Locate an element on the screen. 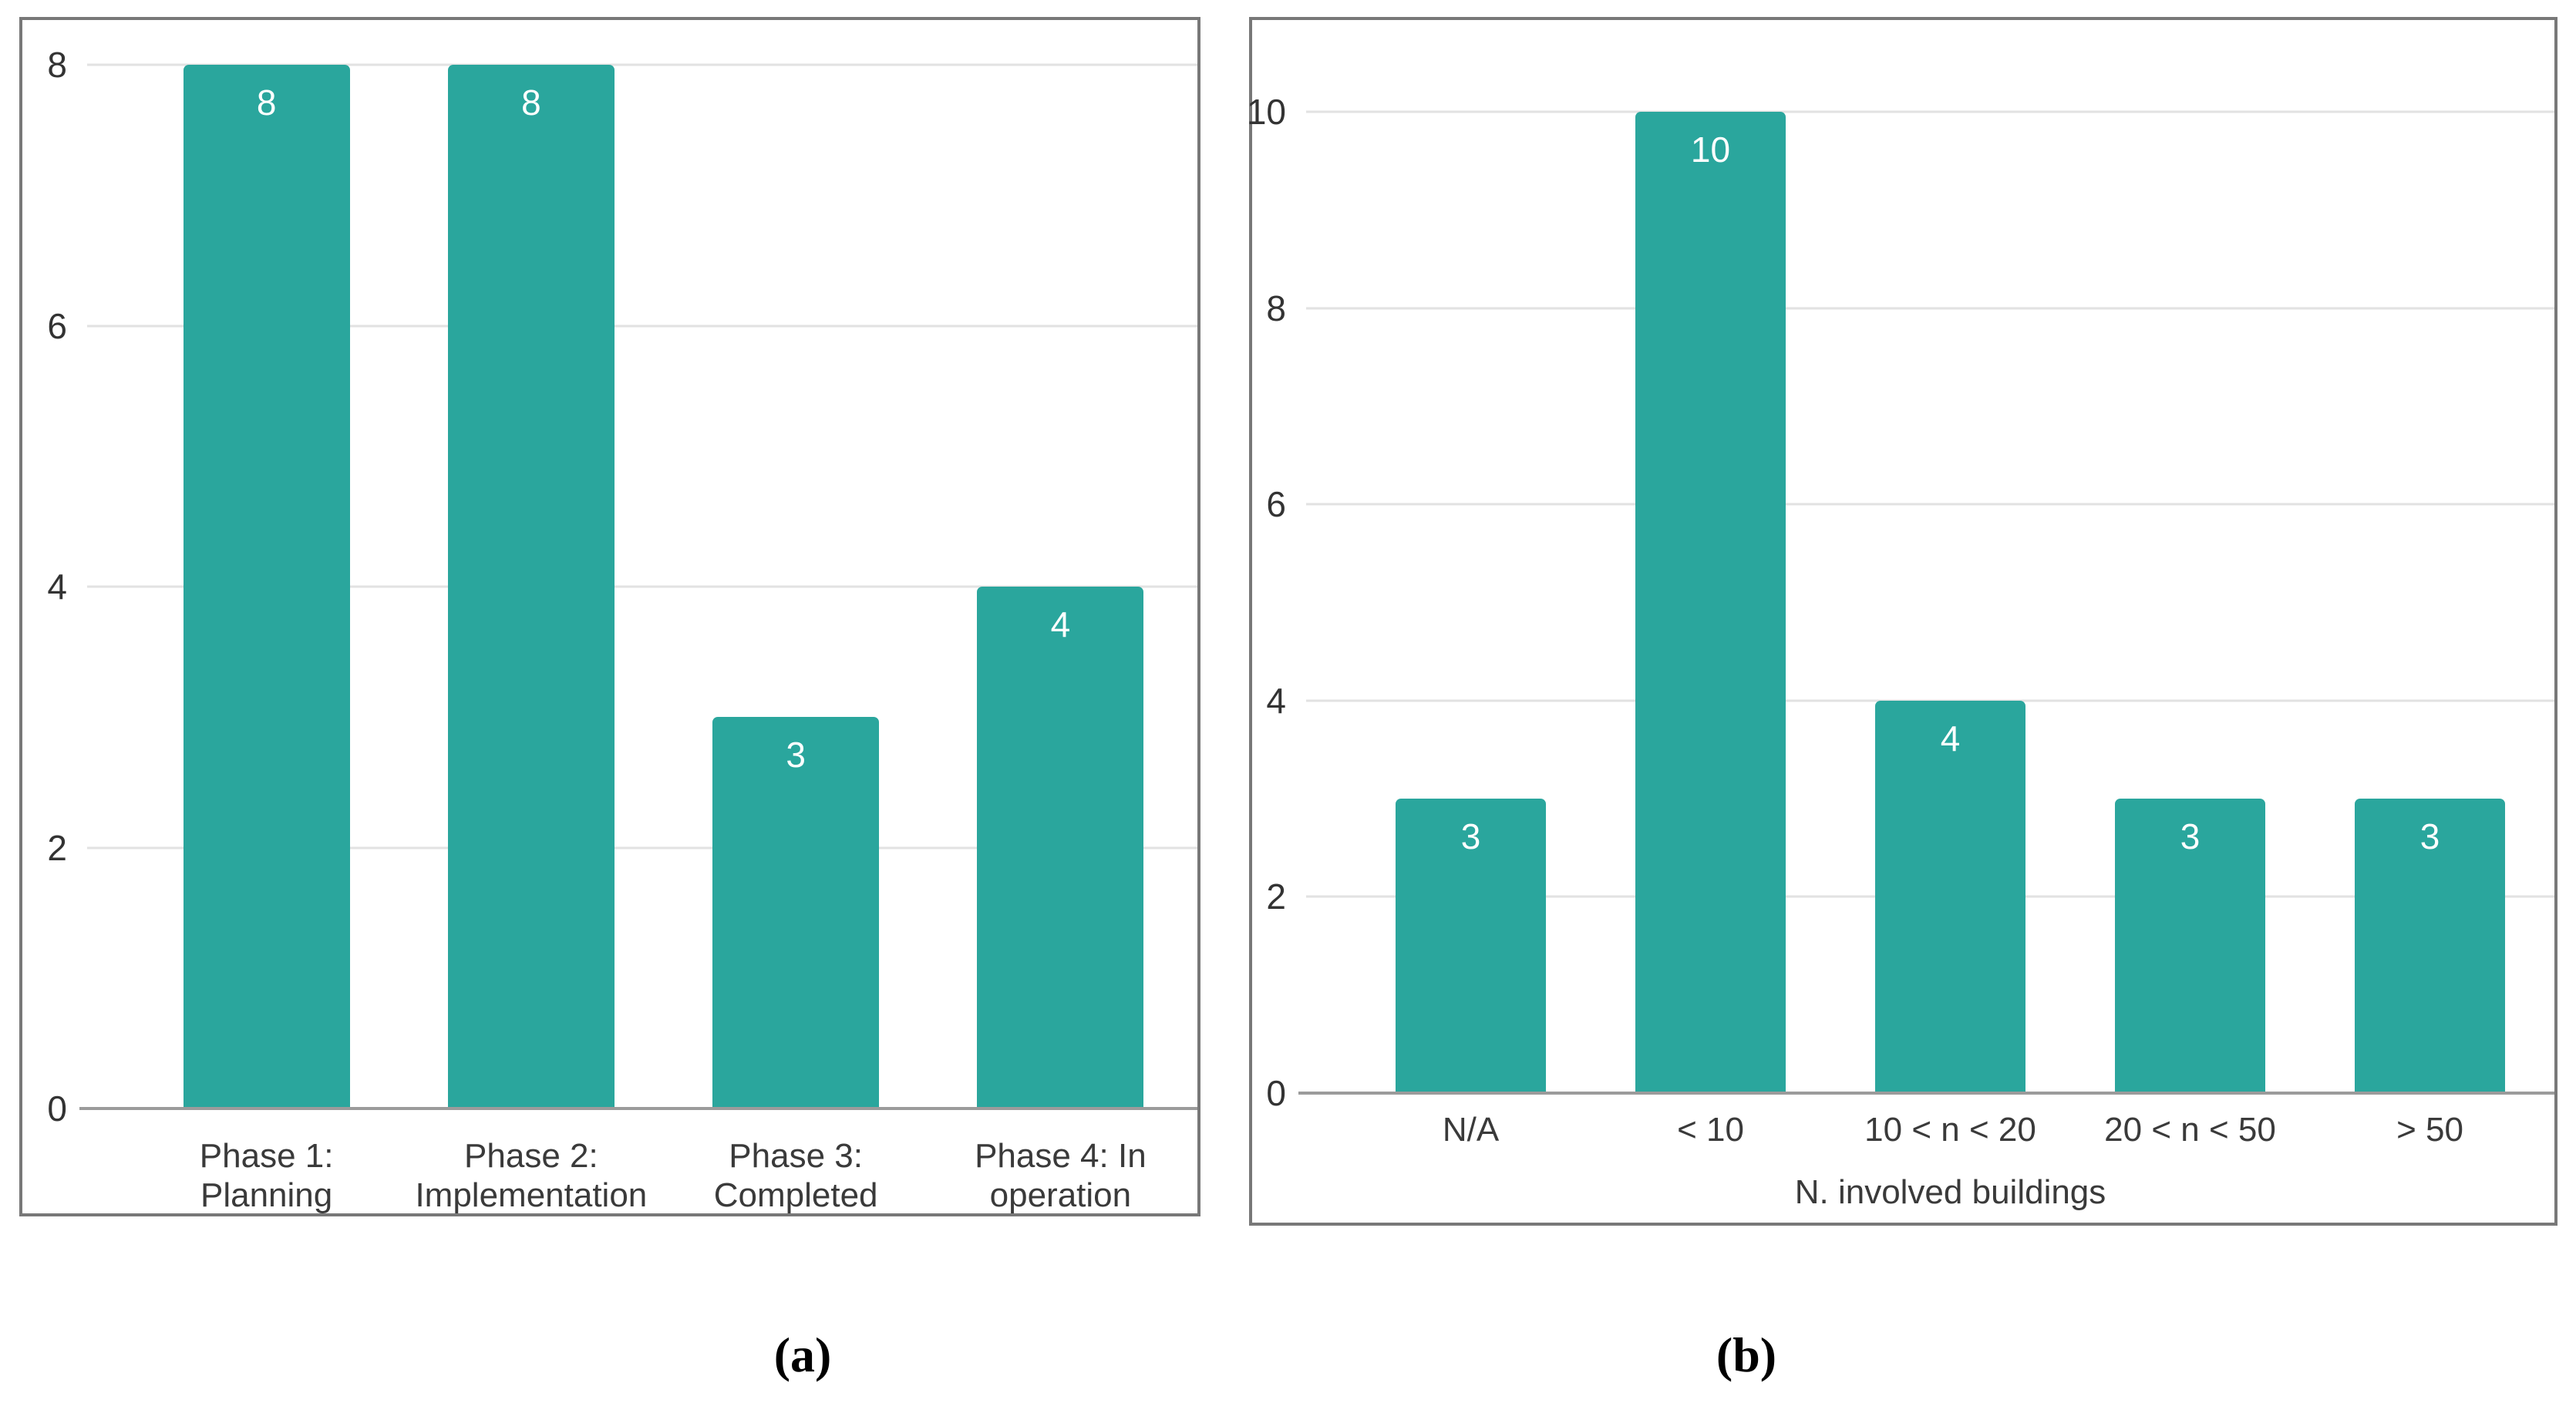  subfigure-caption-a: (a) is located at coordinates (803, 1354).